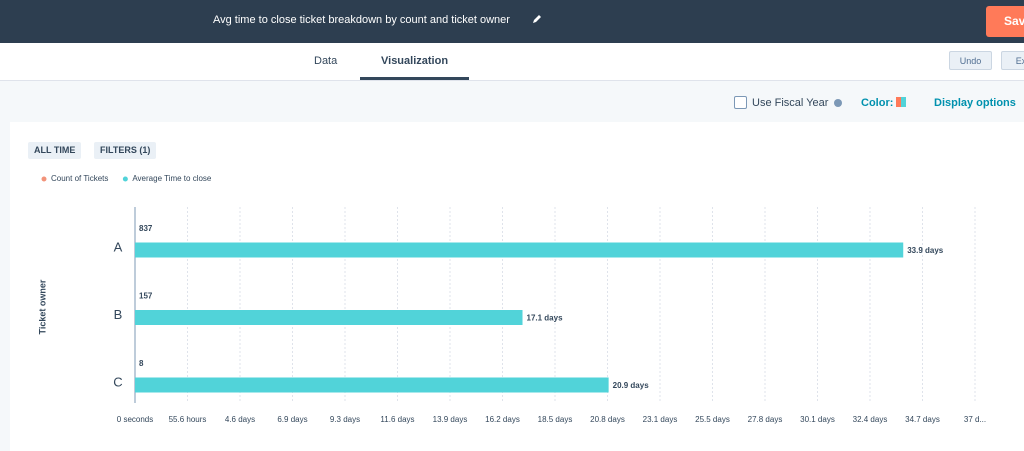  I want to click on display-options: Display options, so click(975, 103).